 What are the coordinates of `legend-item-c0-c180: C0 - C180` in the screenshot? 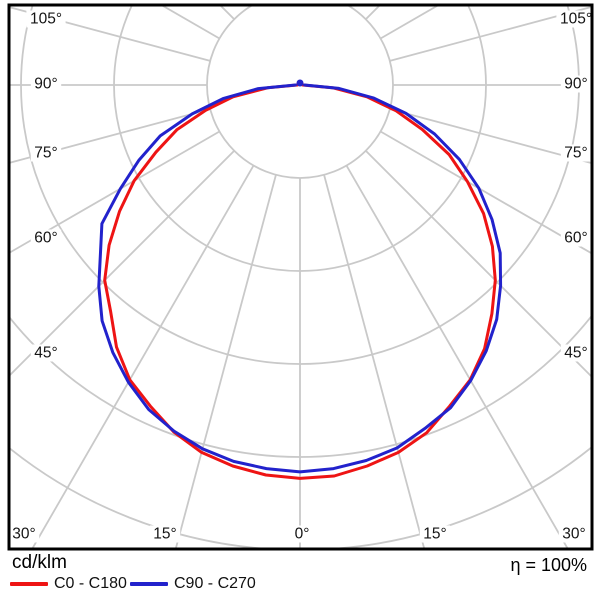 It's located at (68, 584).